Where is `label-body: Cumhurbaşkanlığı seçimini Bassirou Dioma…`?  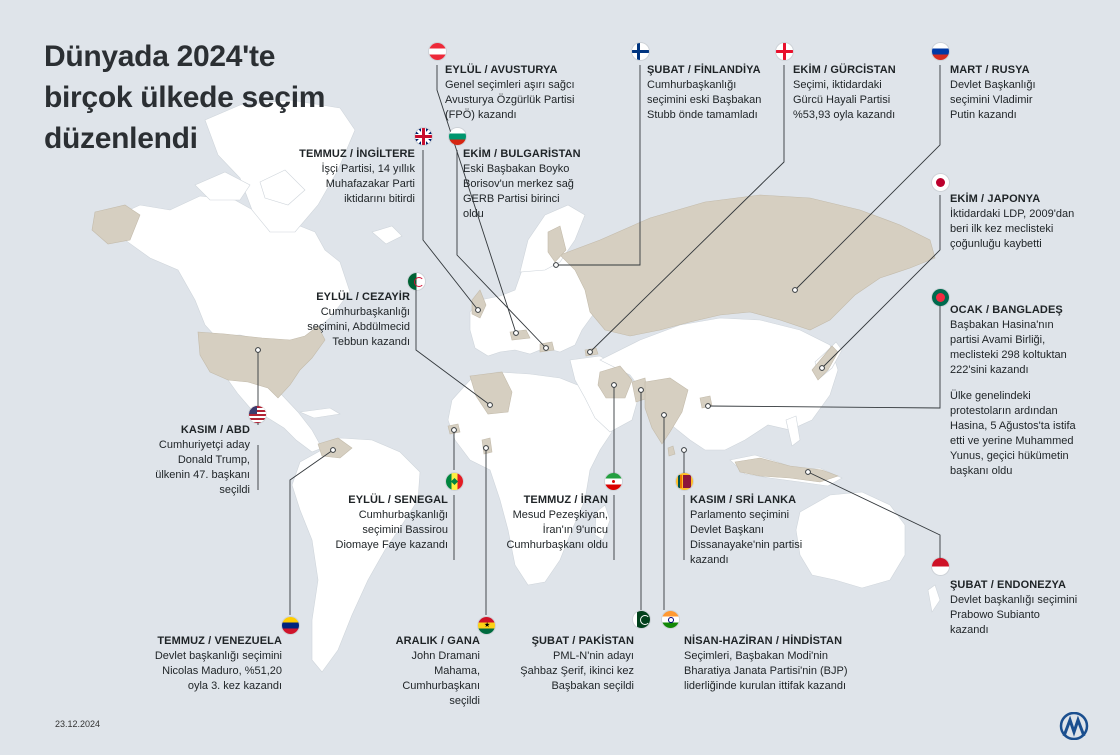
label-body: Cumhurbaşkanlığı seçimini Bassirou Dioma… is located at coordinates (392, 530).